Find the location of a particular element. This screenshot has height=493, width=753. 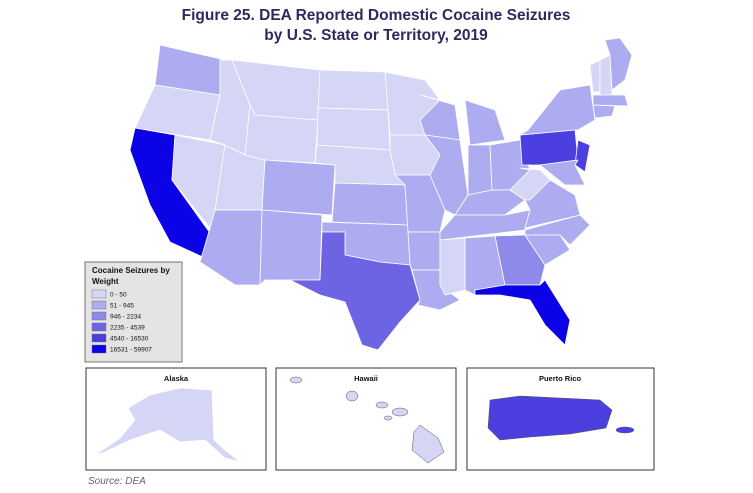

legend-label: 2235 - 4539 is located at coordinates (127, 328).